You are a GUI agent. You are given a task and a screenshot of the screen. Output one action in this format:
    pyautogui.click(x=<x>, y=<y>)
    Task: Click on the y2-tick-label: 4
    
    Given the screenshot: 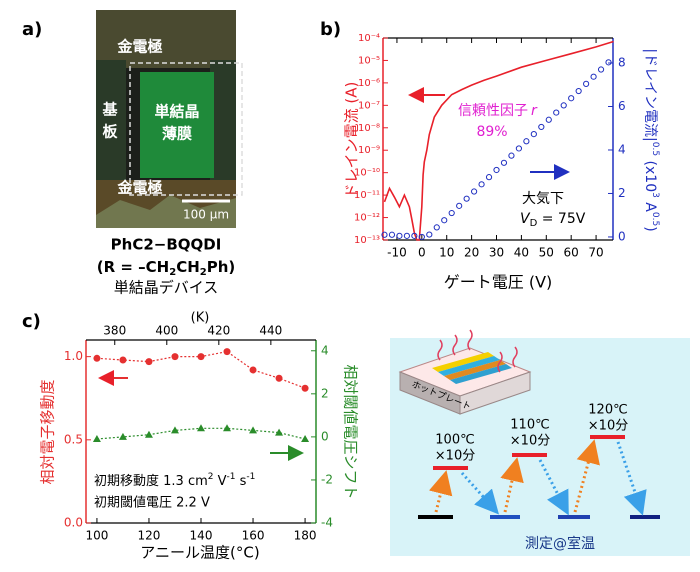 What is the action you would take?
    pyautogui.click(x=622, y=149)
    